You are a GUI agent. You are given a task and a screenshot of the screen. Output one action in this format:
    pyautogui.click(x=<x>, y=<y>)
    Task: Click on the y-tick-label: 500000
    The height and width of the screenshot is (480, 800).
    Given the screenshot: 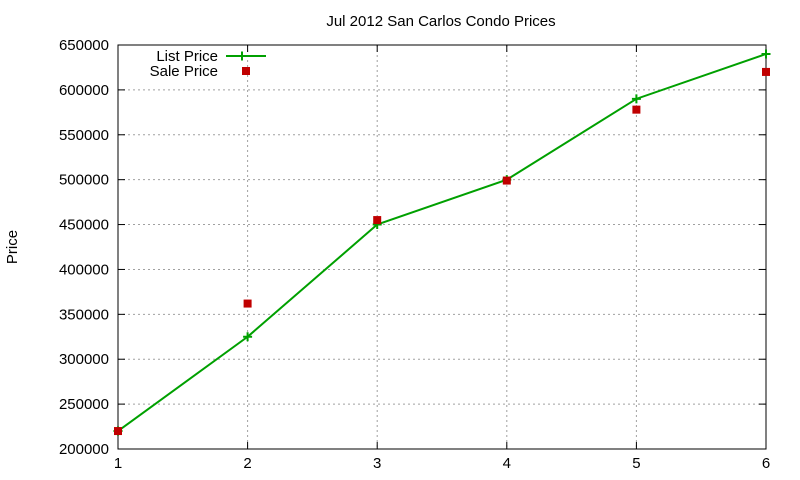 What is the action you would take?
    pyautogui.click(x=84, y=180)
    